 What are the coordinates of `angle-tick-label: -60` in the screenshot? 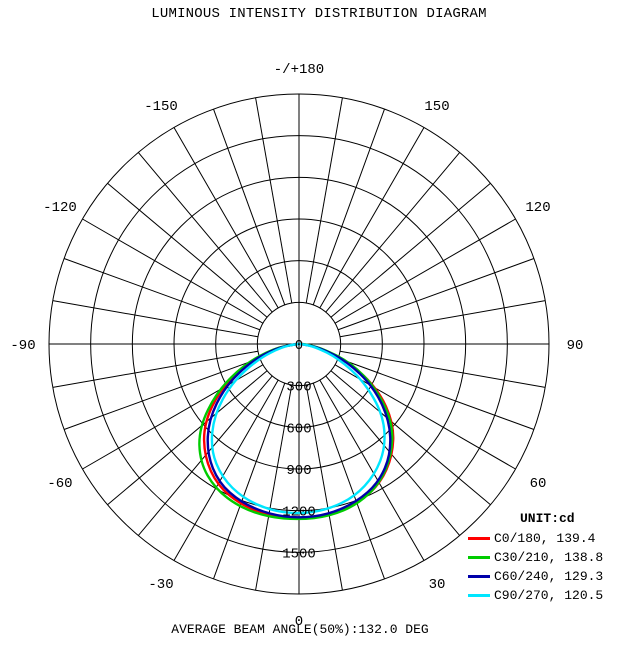 It's located at (59, 484).